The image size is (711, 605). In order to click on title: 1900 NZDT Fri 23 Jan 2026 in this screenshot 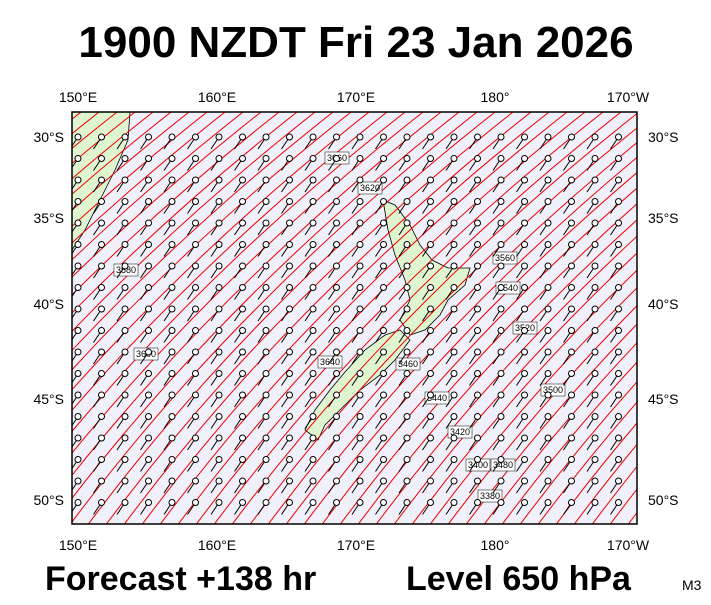, I will do `click(355, 42)`.